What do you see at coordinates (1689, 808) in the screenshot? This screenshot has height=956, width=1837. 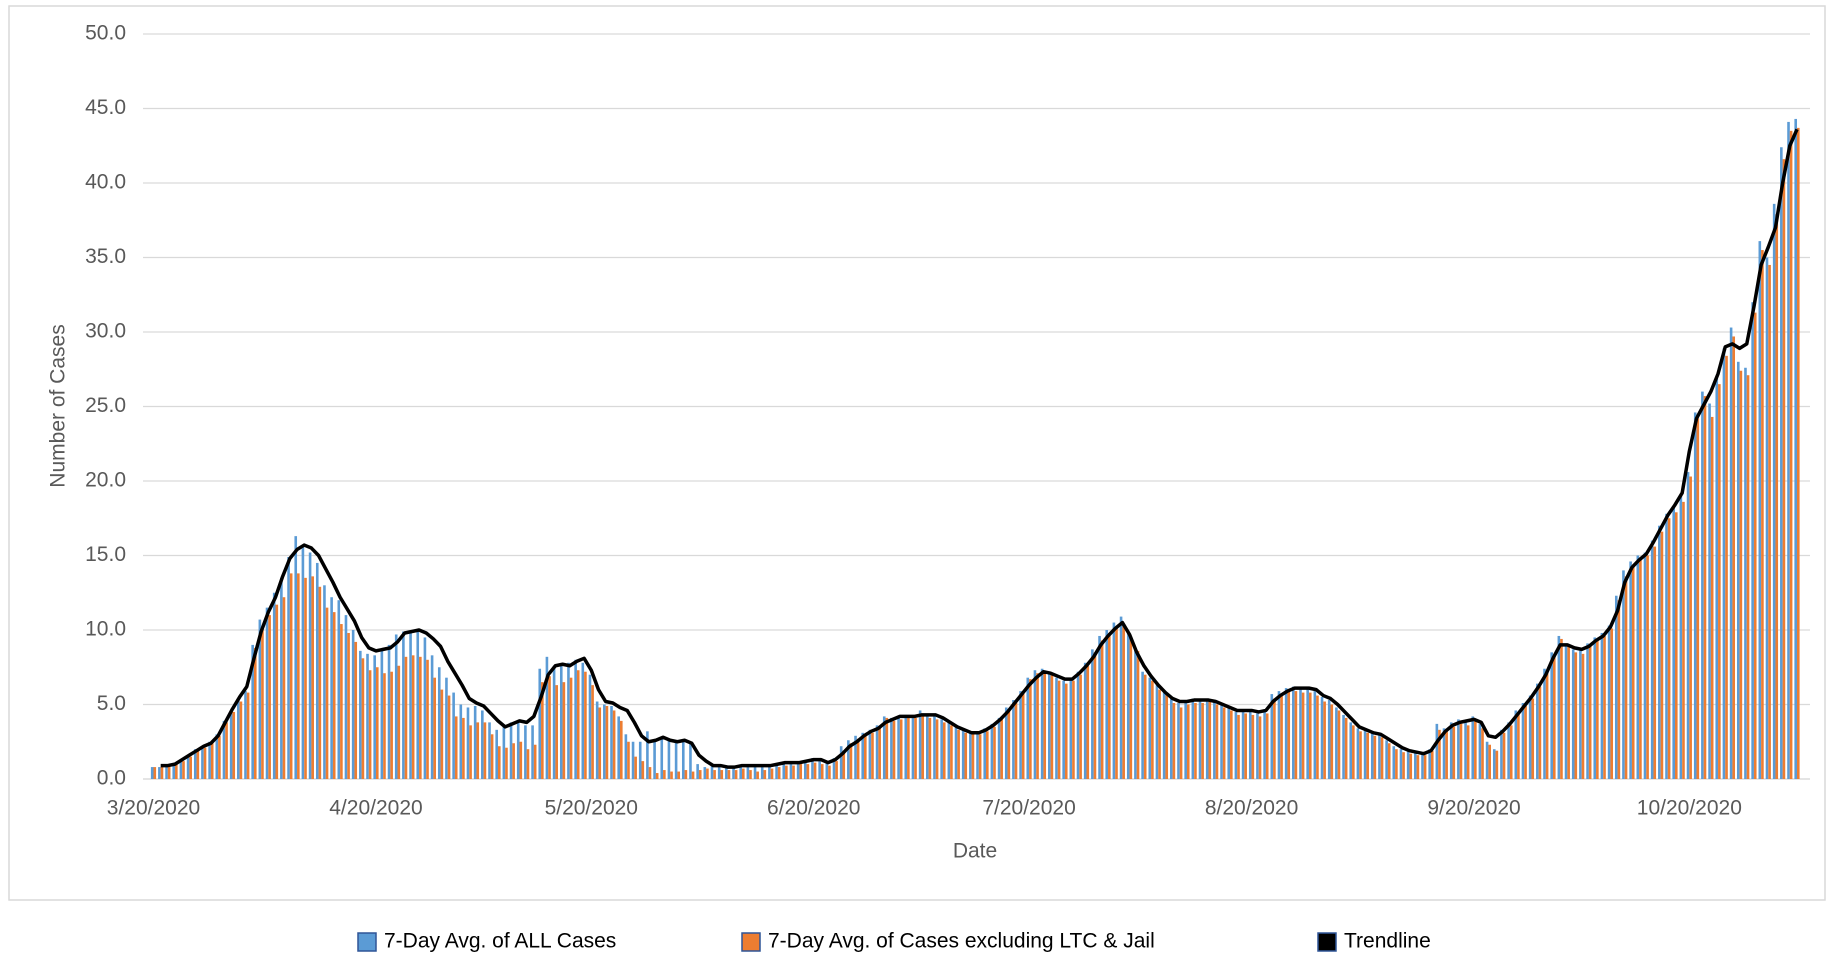 I see `x-tick-label: 10/20/2020` at bounding box center [1689, 808].